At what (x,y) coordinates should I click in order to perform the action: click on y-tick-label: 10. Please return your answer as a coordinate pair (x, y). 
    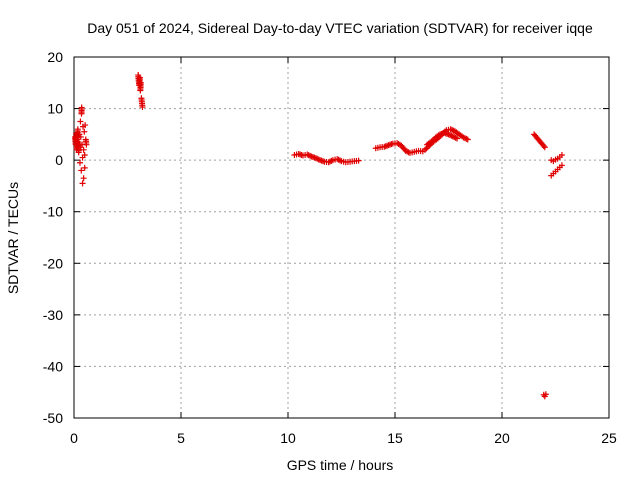
    Looking at the image, I should click on (55, 109).